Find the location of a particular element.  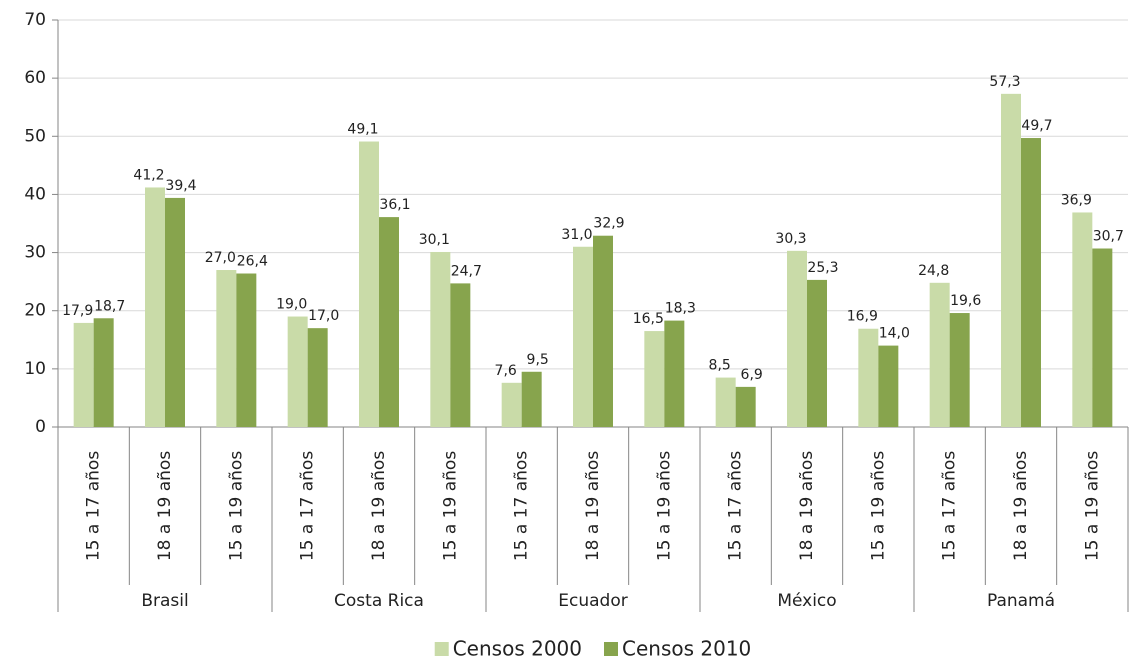

y-tick-label: 30 is located at coordinates (35, 253).